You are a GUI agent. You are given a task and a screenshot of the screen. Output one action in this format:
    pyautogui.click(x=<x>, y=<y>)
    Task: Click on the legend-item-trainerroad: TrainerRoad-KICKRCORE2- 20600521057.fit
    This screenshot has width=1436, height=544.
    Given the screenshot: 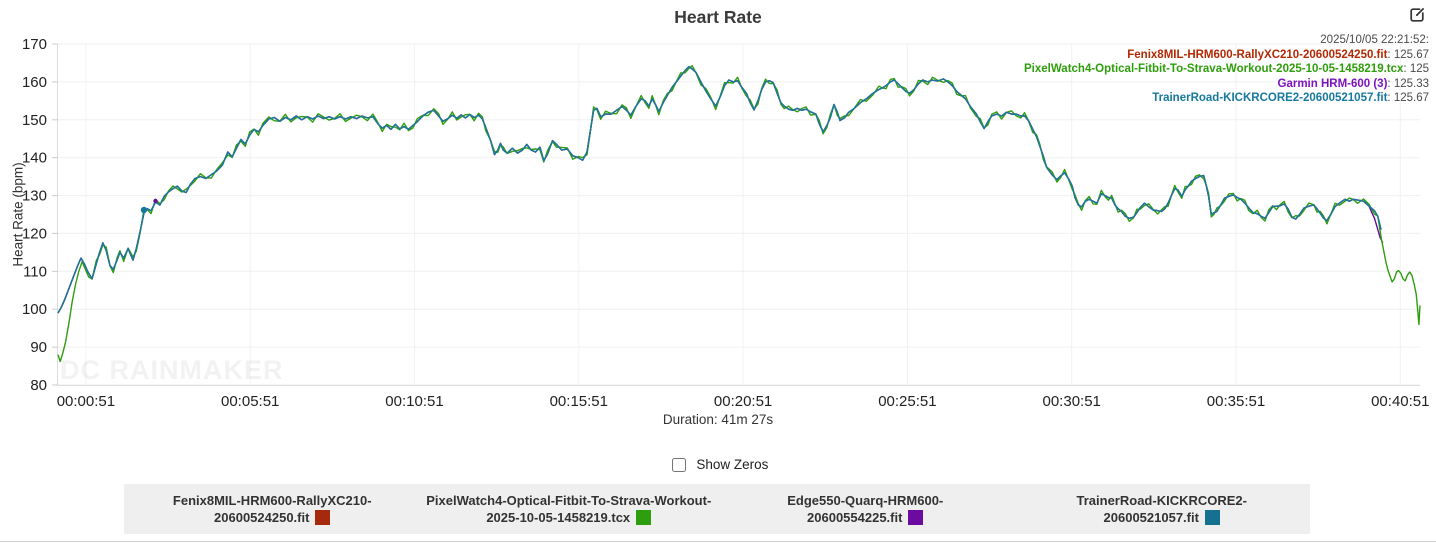 What is the action you would take?
    pyautogui.click(x=1162, y=509)
    